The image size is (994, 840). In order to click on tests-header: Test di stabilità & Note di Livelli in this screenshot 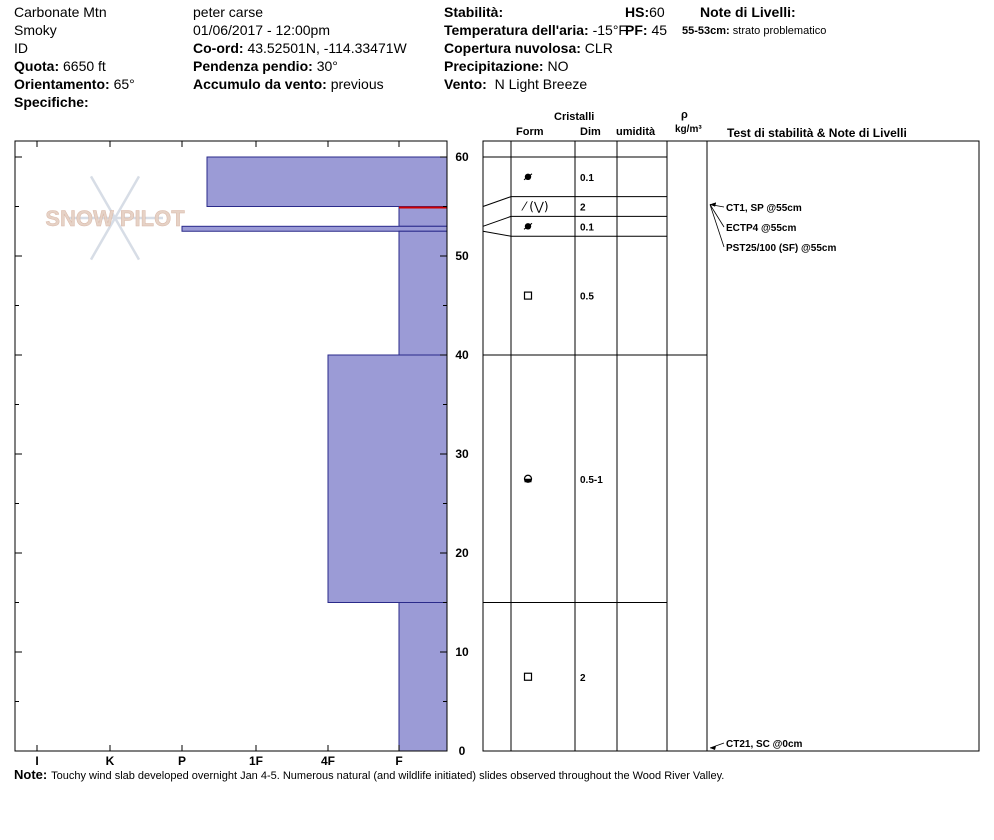, I will do `click(817, 133)`.